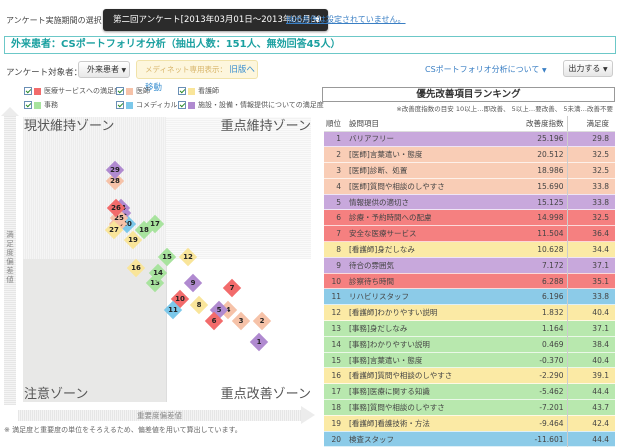 The width and height of the screenshot is (620, 447). What do you see at coordinates (119, 218) in the screenshot?
I see `data-point-label: 25` at bounding box center [119, 218].